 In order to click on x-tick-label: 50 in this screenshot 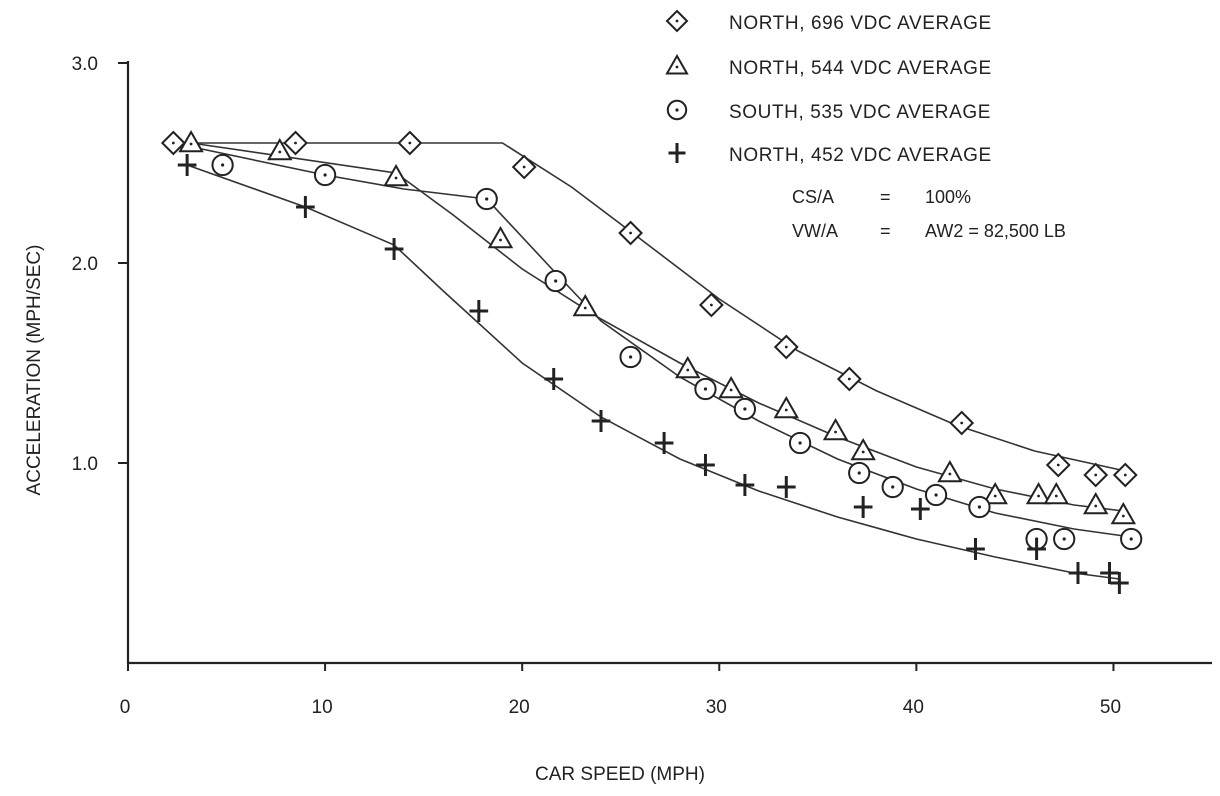, I will do `click(1110, 707)`.